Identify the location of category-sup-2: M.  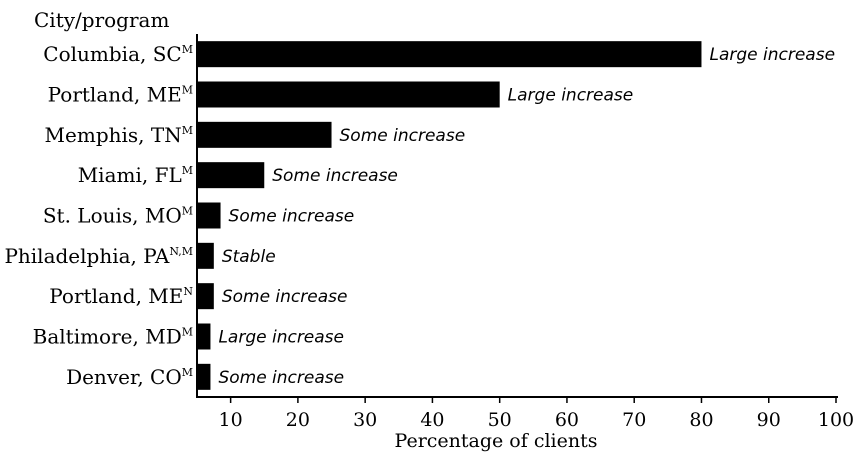
(187, 90).